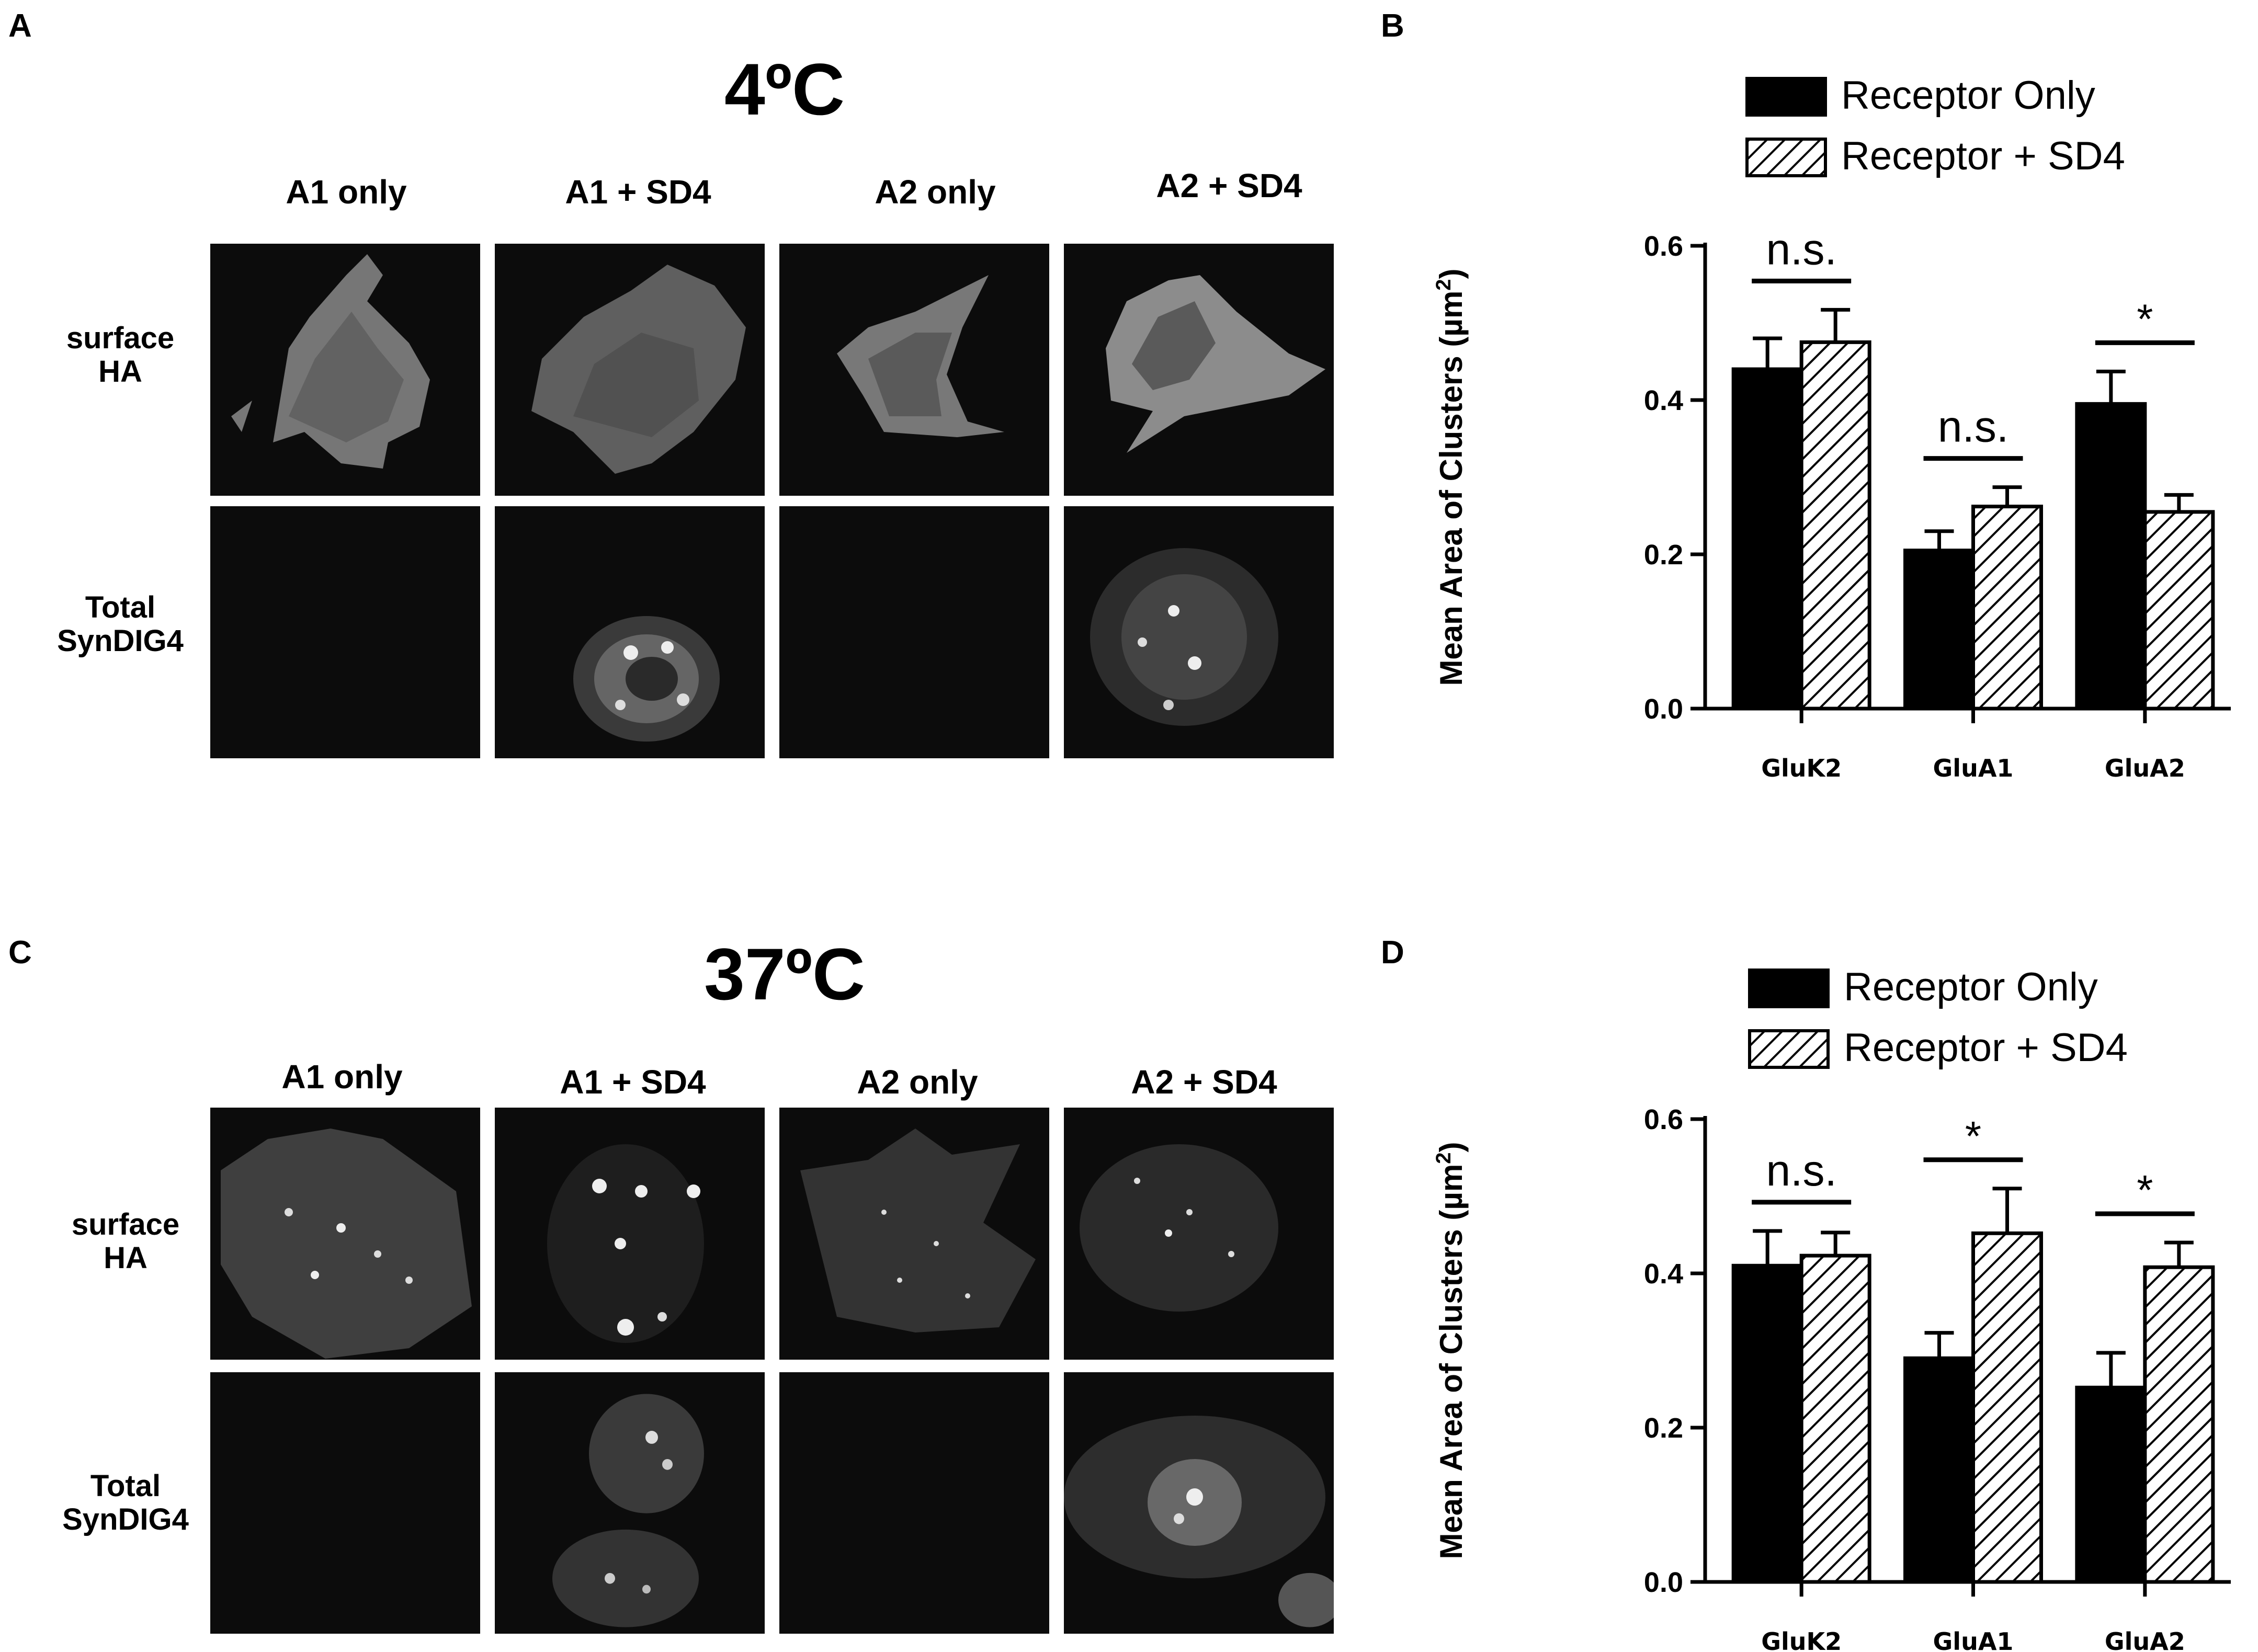 The width and height of the screenshot is (2258, 1652). What do you see at coordinates (345, 1503) in the screenshot?
I see `micrograph-c-total-a1` at bounding box center [345, 1503].